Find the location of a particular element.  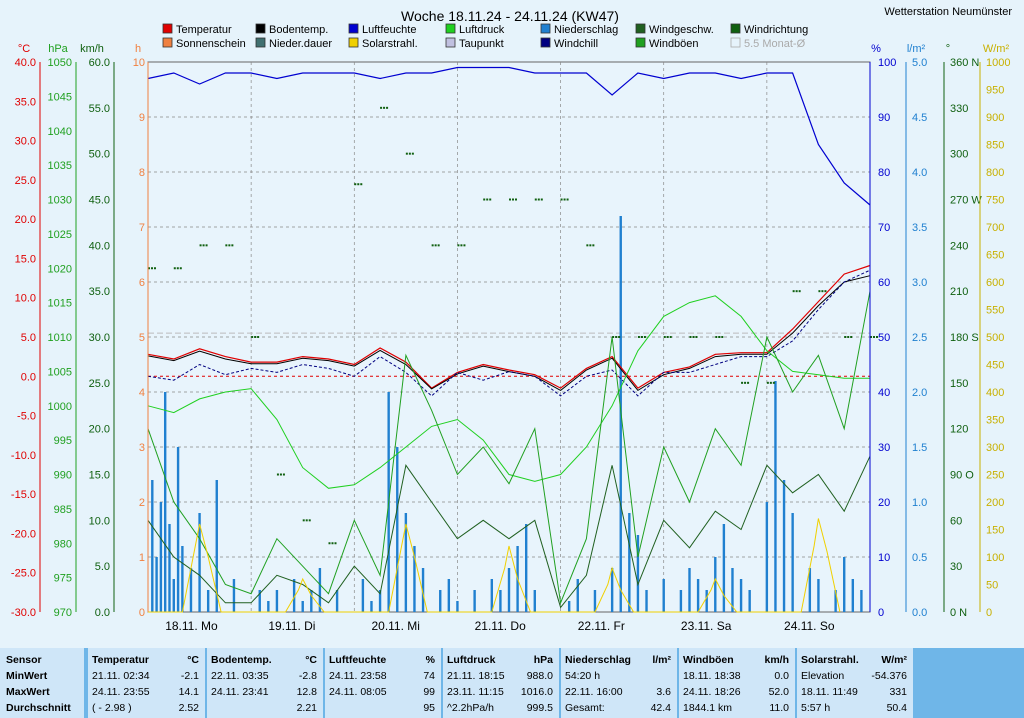

series-line-windchill is located at coordinates (509, 333).